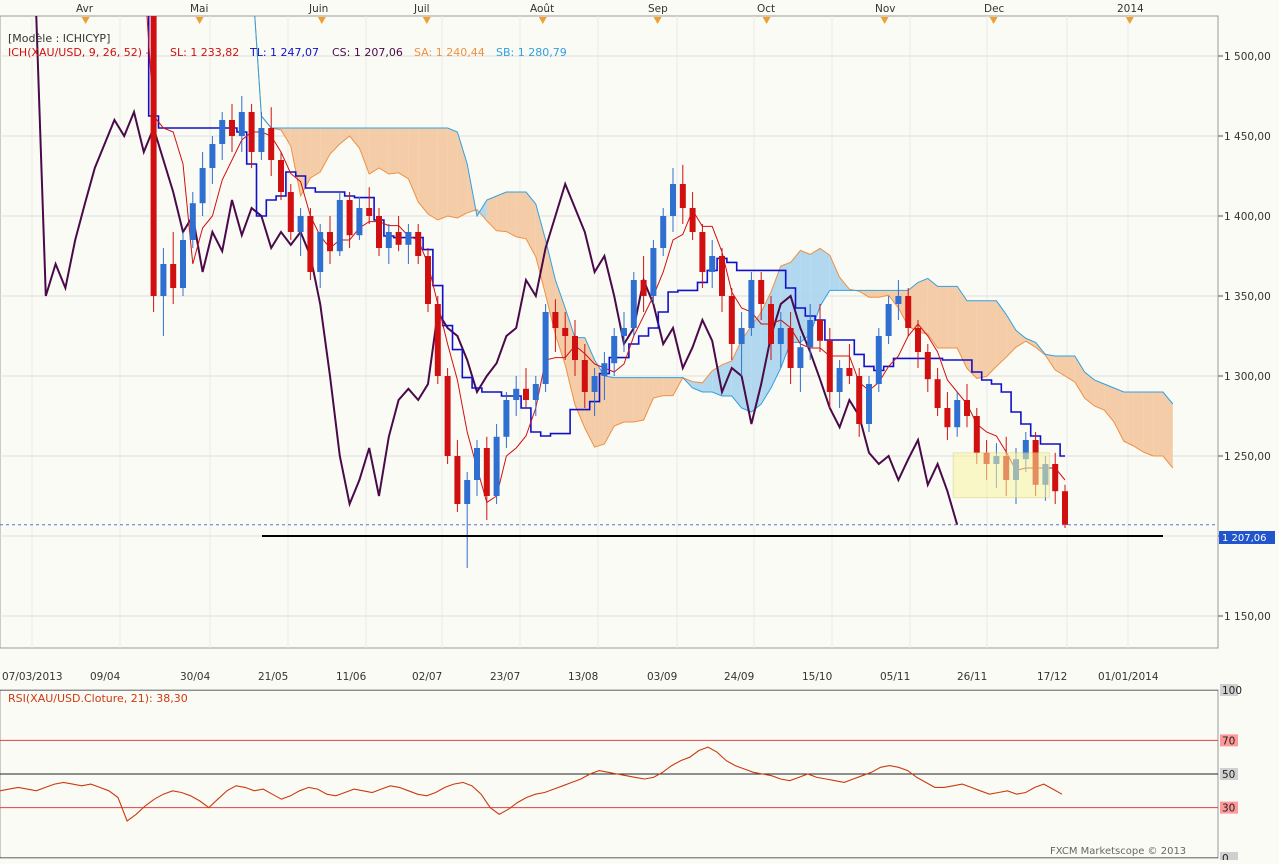  Describe the element at coordinates (273, 677) in the screenshot. I see `date-tick-label: 21/05` at that location.